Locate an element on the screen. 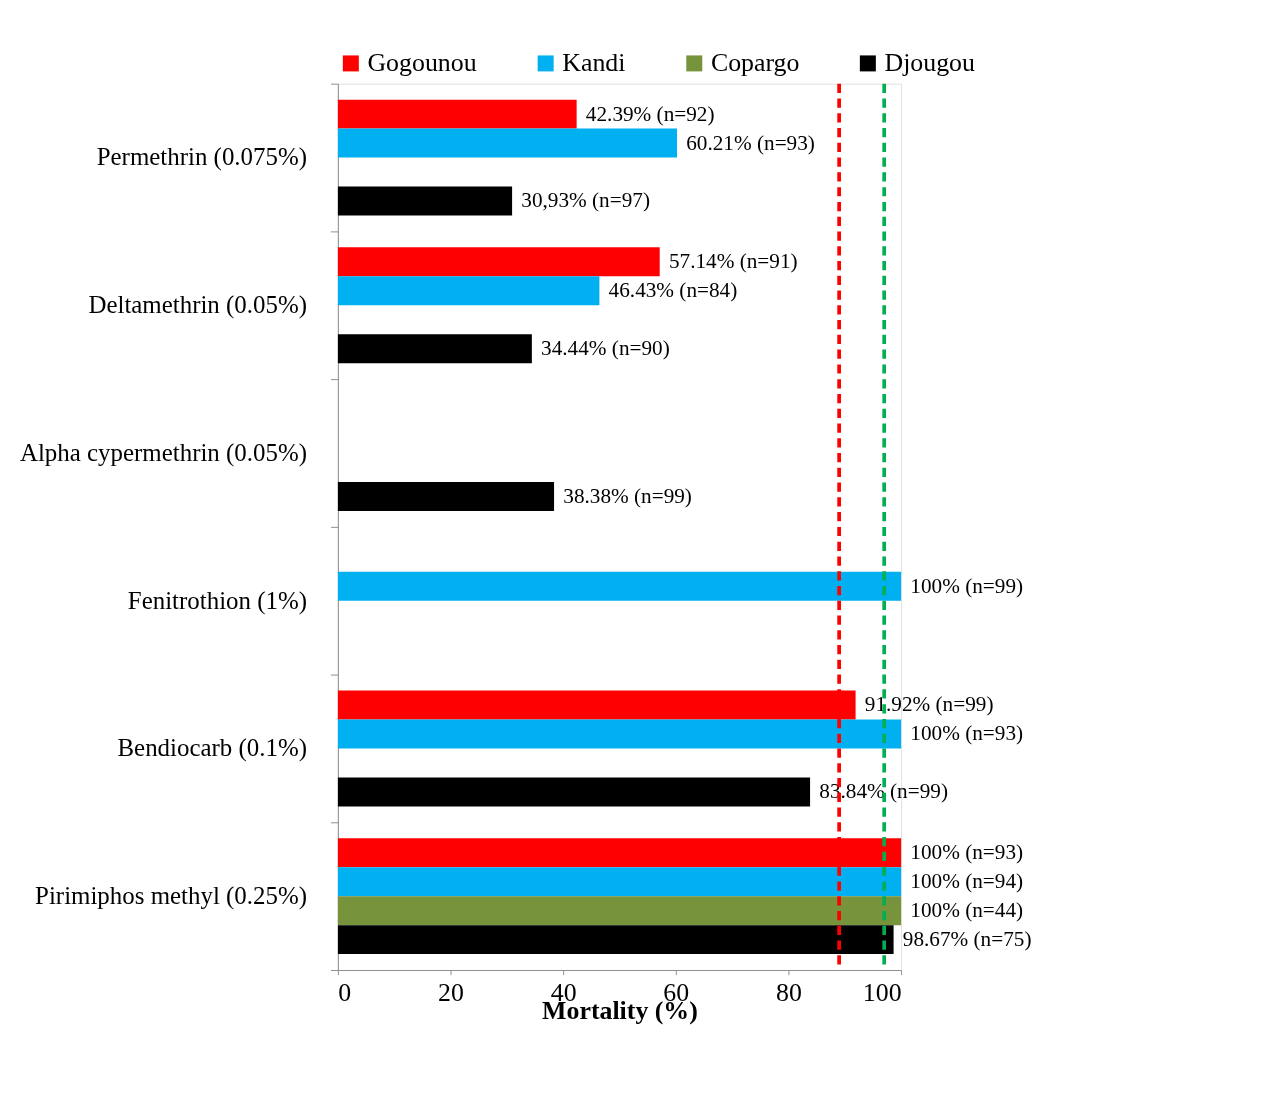  data-label: 100% (n=44) is located at coordinates (967, 910).